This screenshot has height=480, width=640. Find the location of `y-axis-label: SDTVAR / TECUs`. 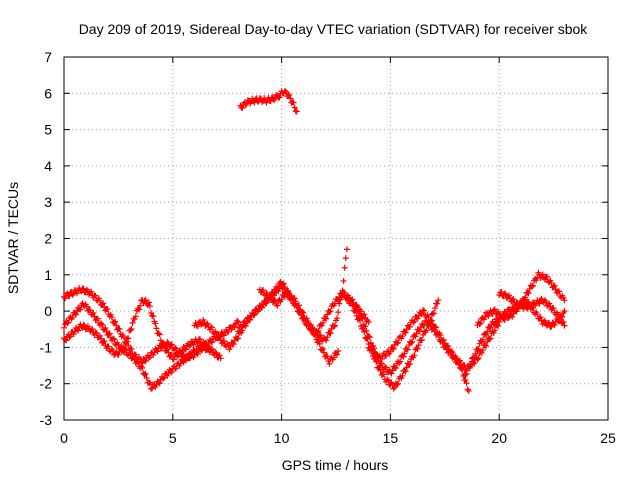

y-axis-label: SDTVAR / TECUs is located at coordinates (13, 238).